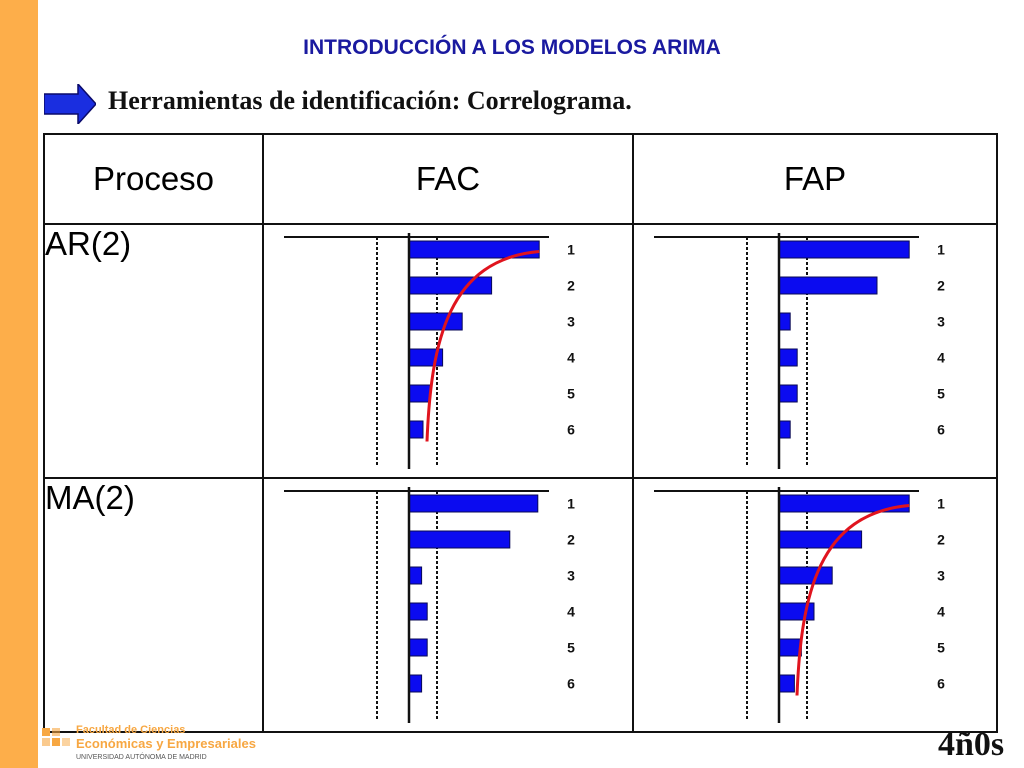  What do you see at coordinates (153, 605) in the screenshot?
I see `row-label-ma2: MA(2)` at bounding box center [153, 605].